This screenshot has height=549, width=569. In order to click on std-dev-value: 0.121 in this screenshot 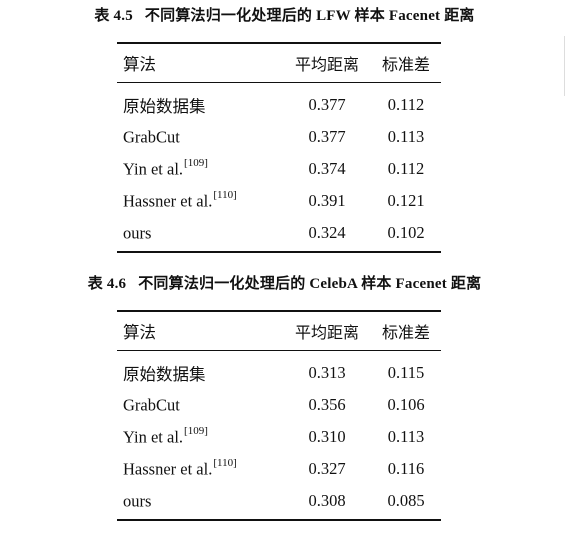, I will do `click(406, 200)`.